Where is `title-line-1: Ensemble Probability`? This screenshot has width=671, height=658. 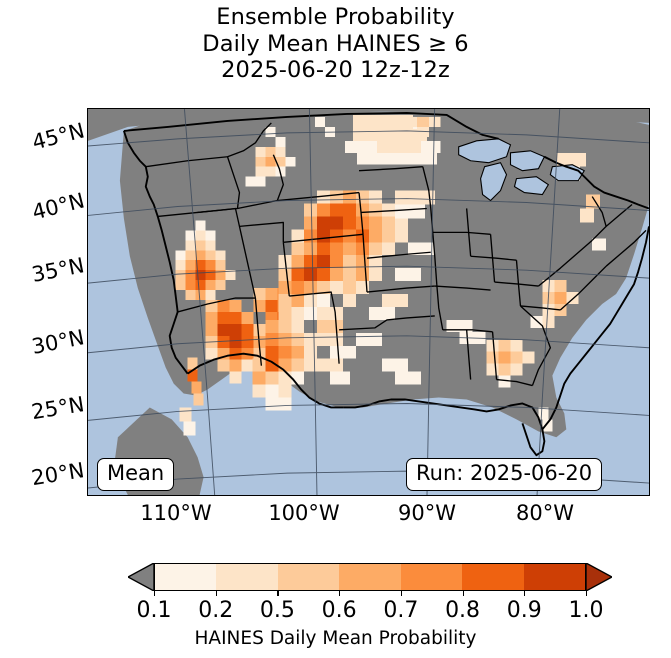
title-line-1: Ensemble Probability is located at coordinates (335, 17).